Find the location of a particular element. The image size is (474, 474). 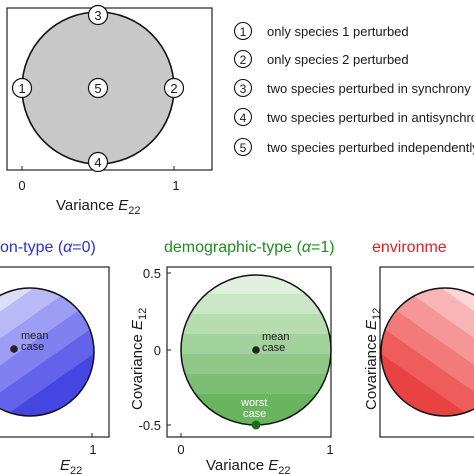

marker-5: 5 is located at coordinates (98, 88).